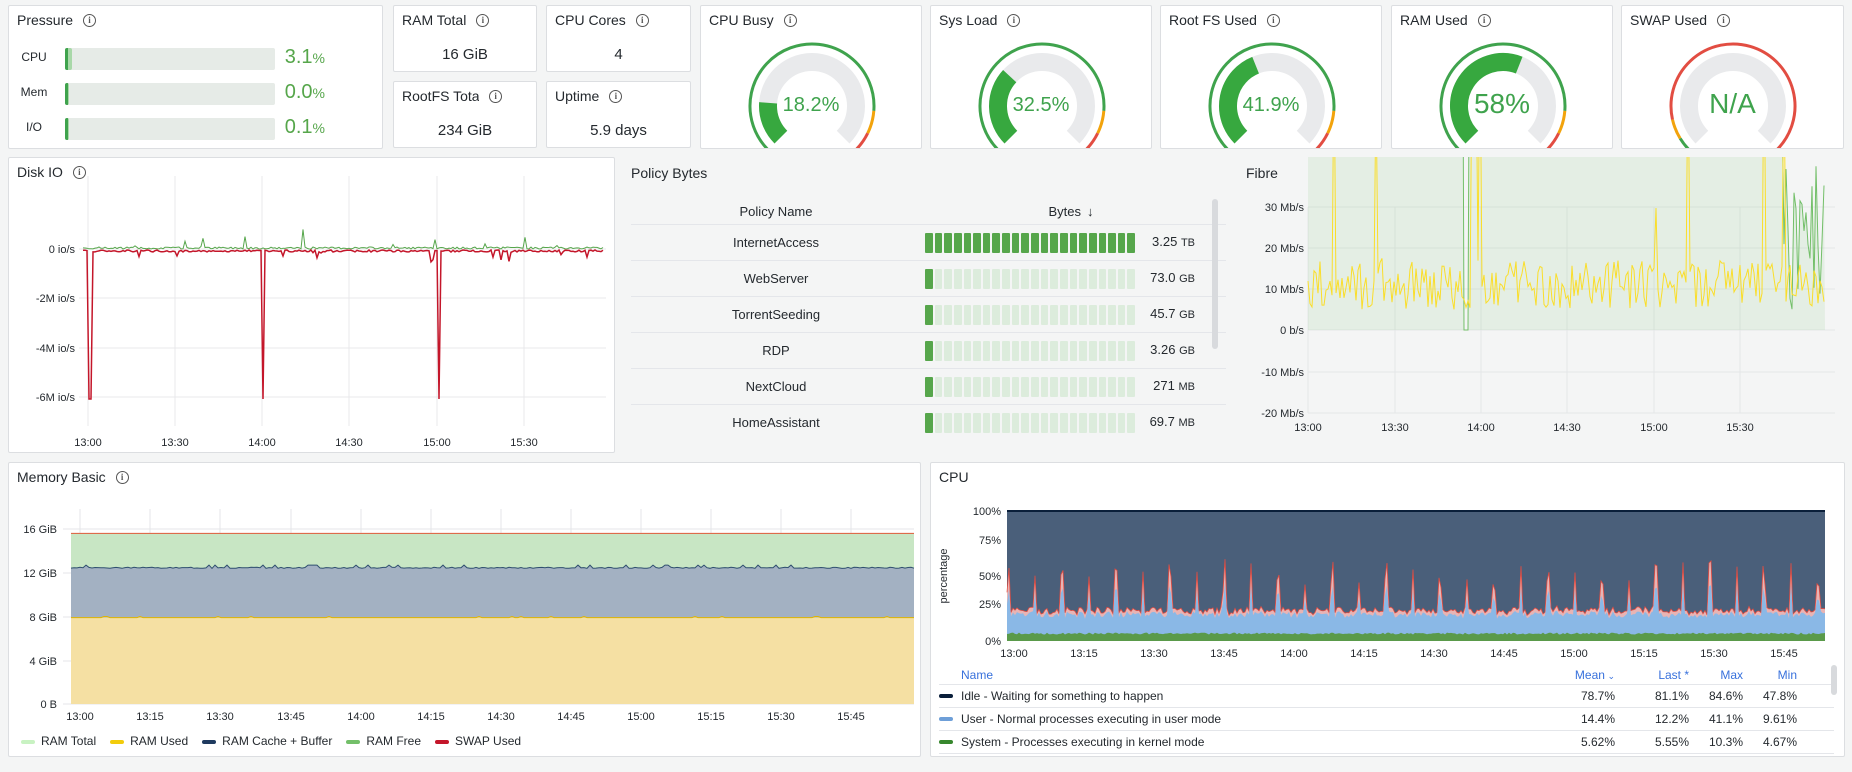  I want to click on col-max: Max, so click(1731, 674).